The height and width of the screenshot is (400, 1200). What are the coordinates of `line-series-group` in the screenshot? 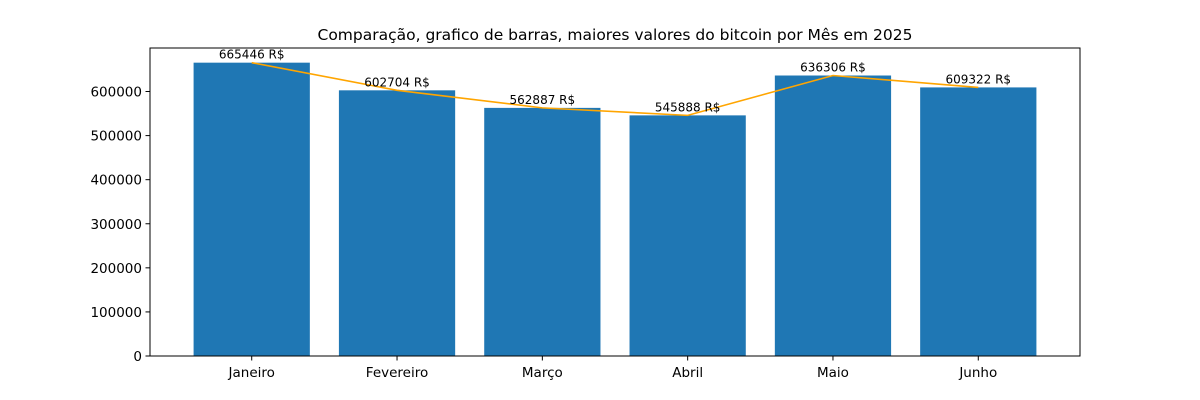 It's located at (615, 89).